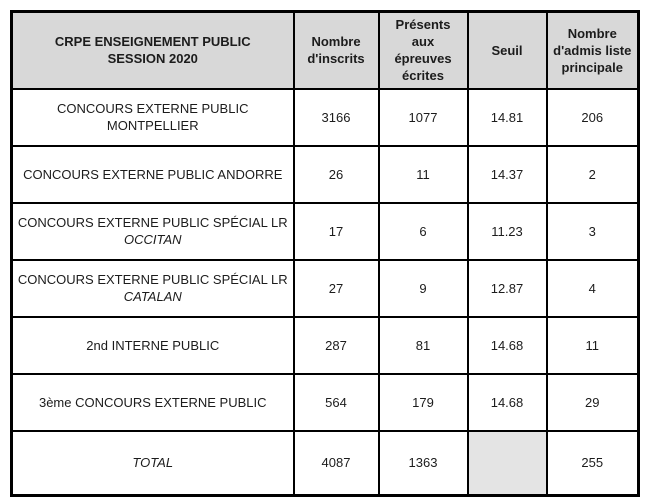 This screenshot has height=502, width=646. I want to click on cell-seuil: 14.37, so click(507, 174).